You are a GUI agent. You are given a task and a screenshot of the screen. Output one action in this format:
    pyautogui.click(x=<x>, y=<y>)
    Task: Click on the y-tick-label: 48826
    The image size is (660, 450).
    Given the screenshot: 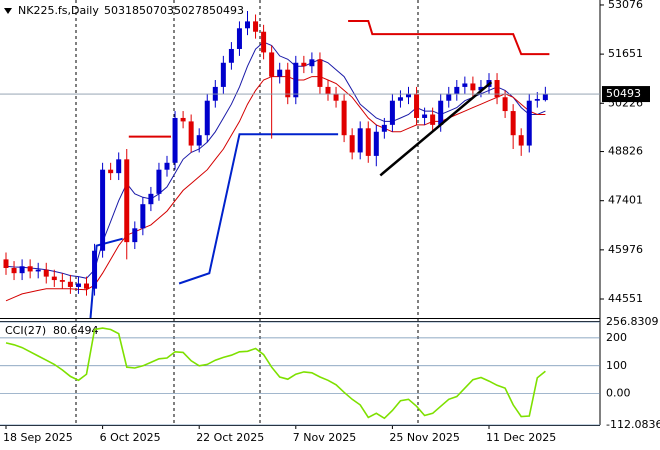 What is the action you would take?
    pyautogui.click(x=625, y=151)
    